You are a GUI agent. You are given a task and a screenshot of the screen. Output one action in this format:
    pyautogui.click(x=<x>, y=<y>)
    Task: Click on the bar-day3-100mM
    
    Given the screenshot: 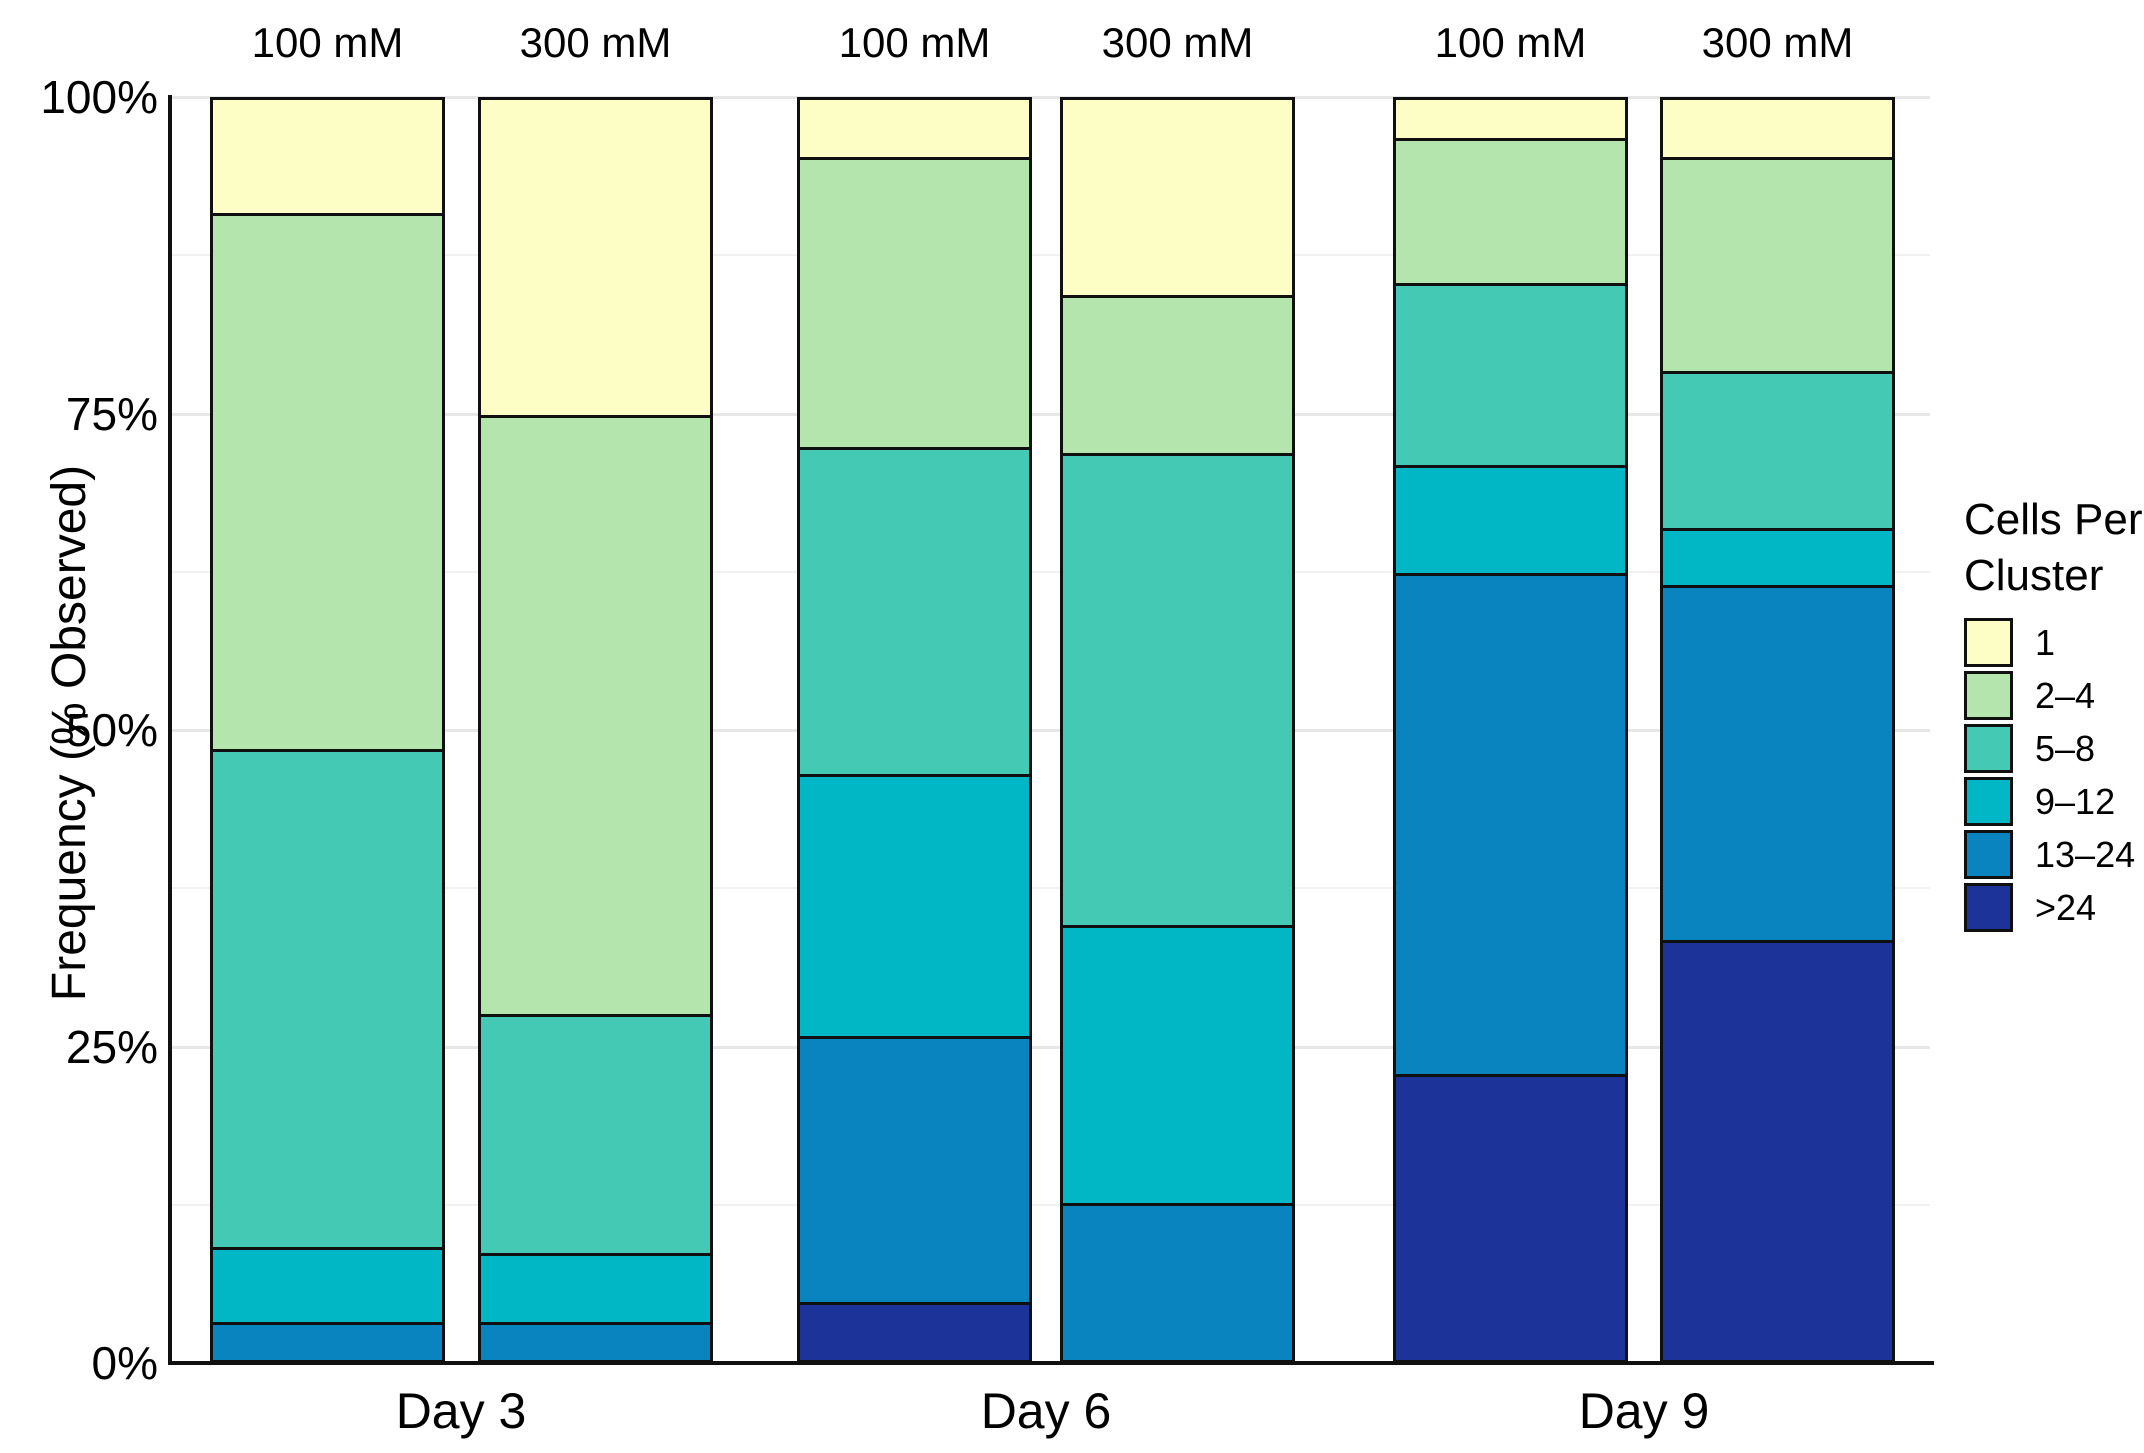 What is the action you would take?
    pyautogui.click(x=327, y=730)
    